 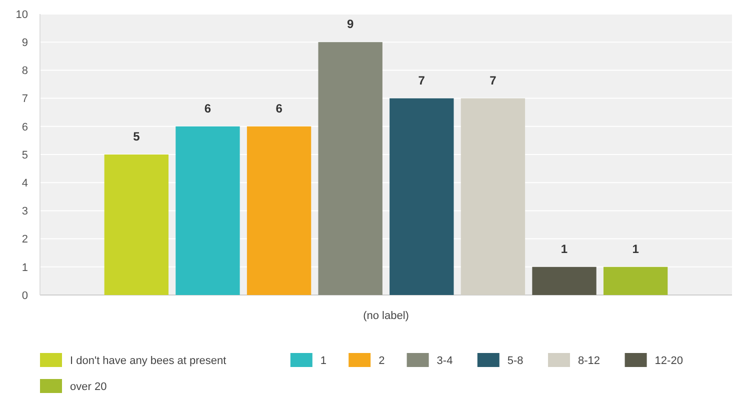 I want to click on y-tick-label: 8, so click(x=25, y=71).